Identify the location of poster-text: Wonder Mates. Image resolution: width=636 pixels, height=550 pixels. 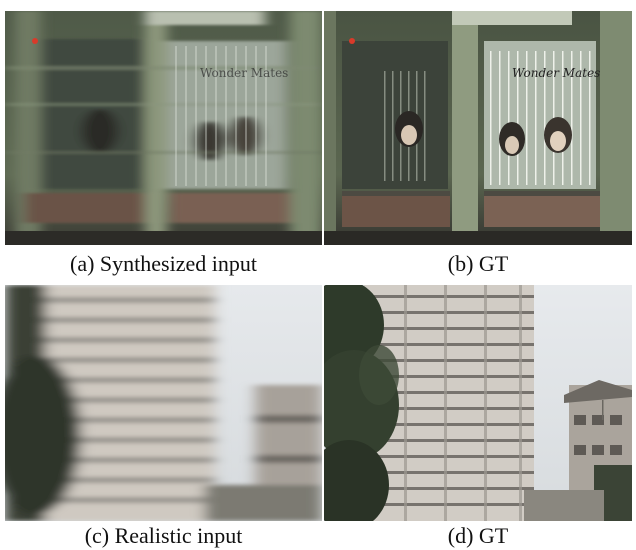
(556, 73).